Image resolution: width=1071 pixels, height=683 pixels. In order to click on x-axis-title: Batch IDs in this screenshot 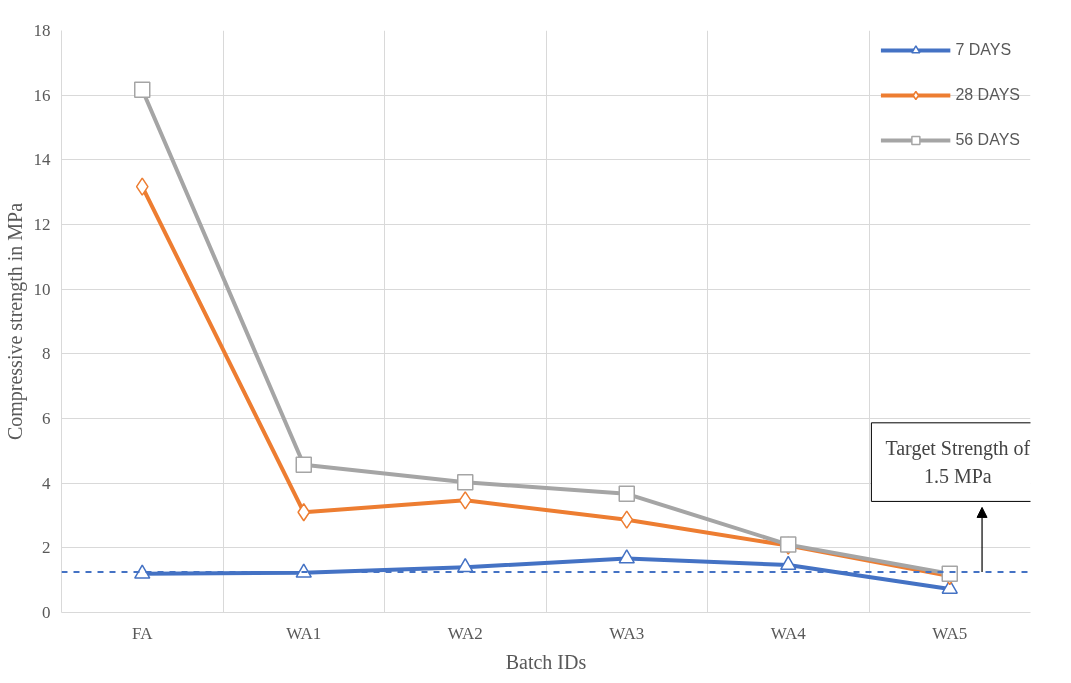, I will do `click(546, 661)`.